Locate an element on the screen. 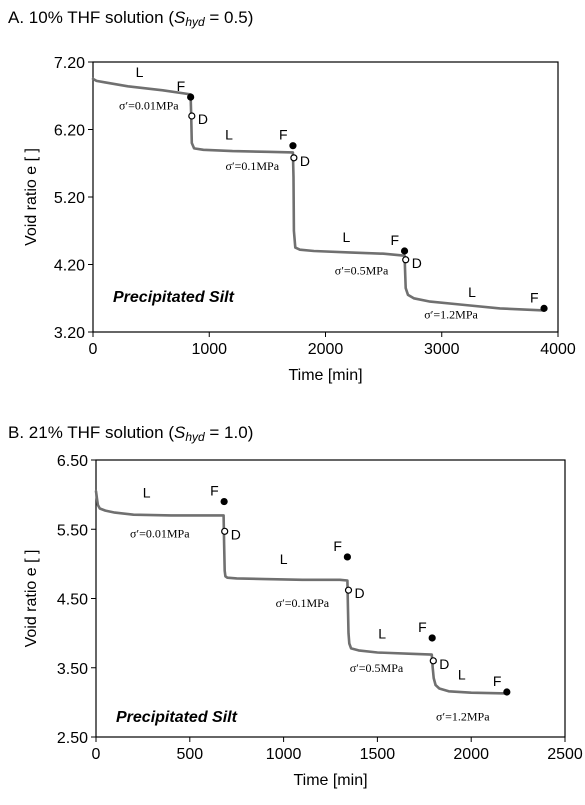 This screenshot has height=805, width=585. y-tick-label: 4.20 is located at coordinates (69, 266).